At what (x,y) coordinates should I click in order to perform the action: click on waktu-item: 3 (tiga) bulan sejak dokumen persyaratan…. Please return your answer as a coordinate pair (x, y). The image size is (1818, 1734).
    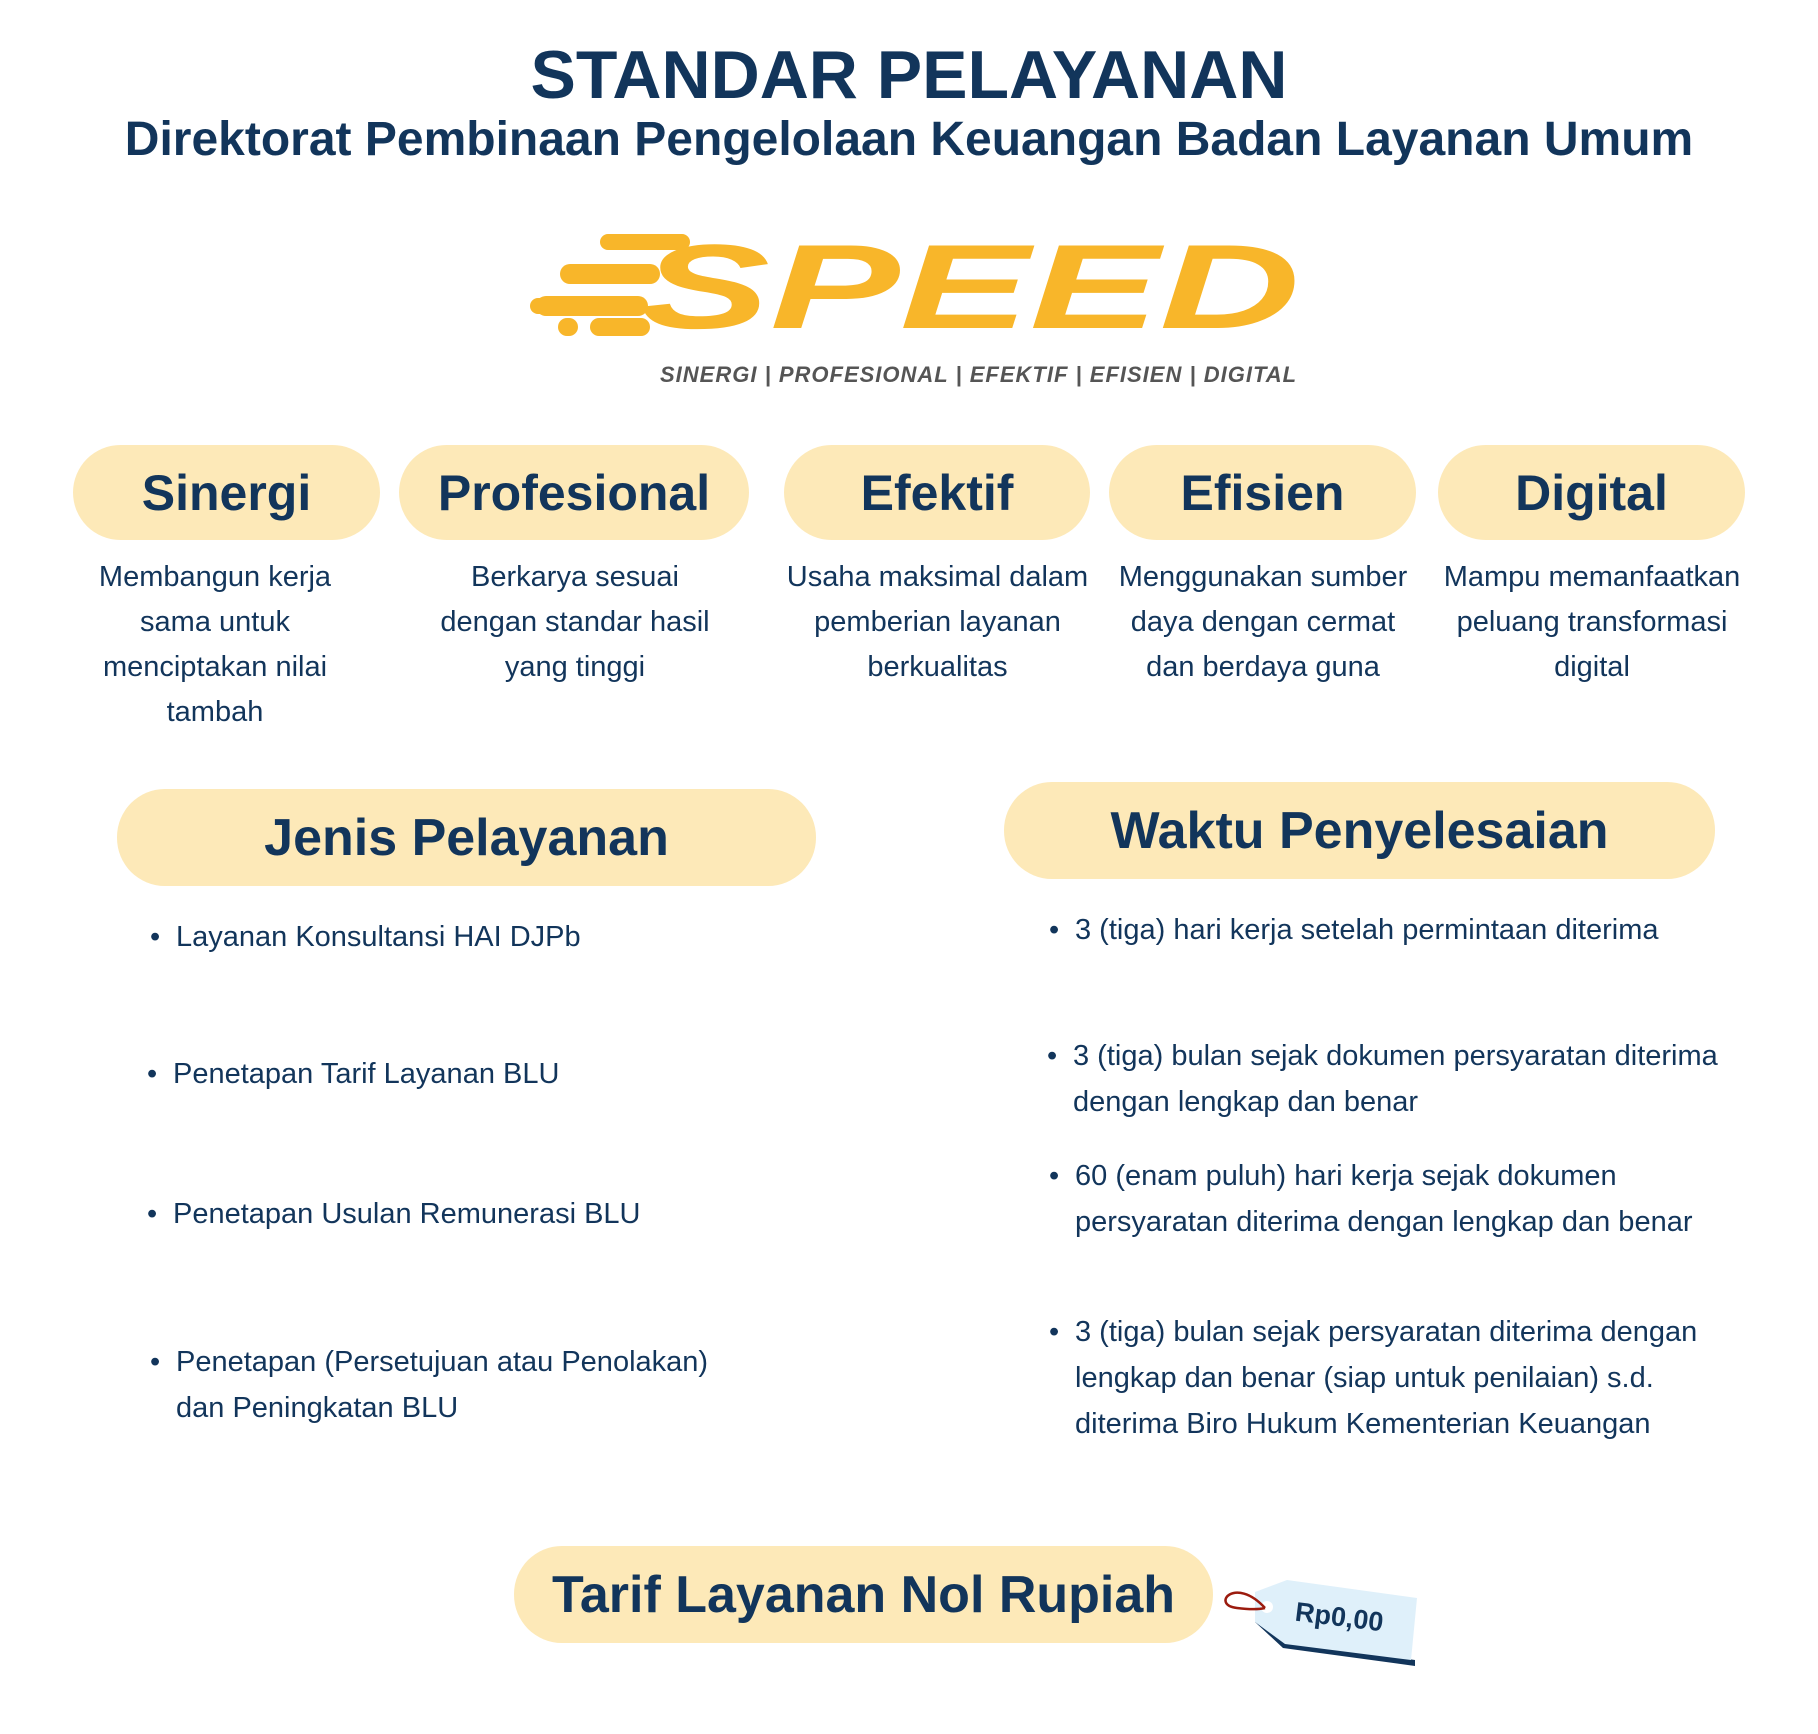
    Looking at the image, I should click on (1390, 1079).